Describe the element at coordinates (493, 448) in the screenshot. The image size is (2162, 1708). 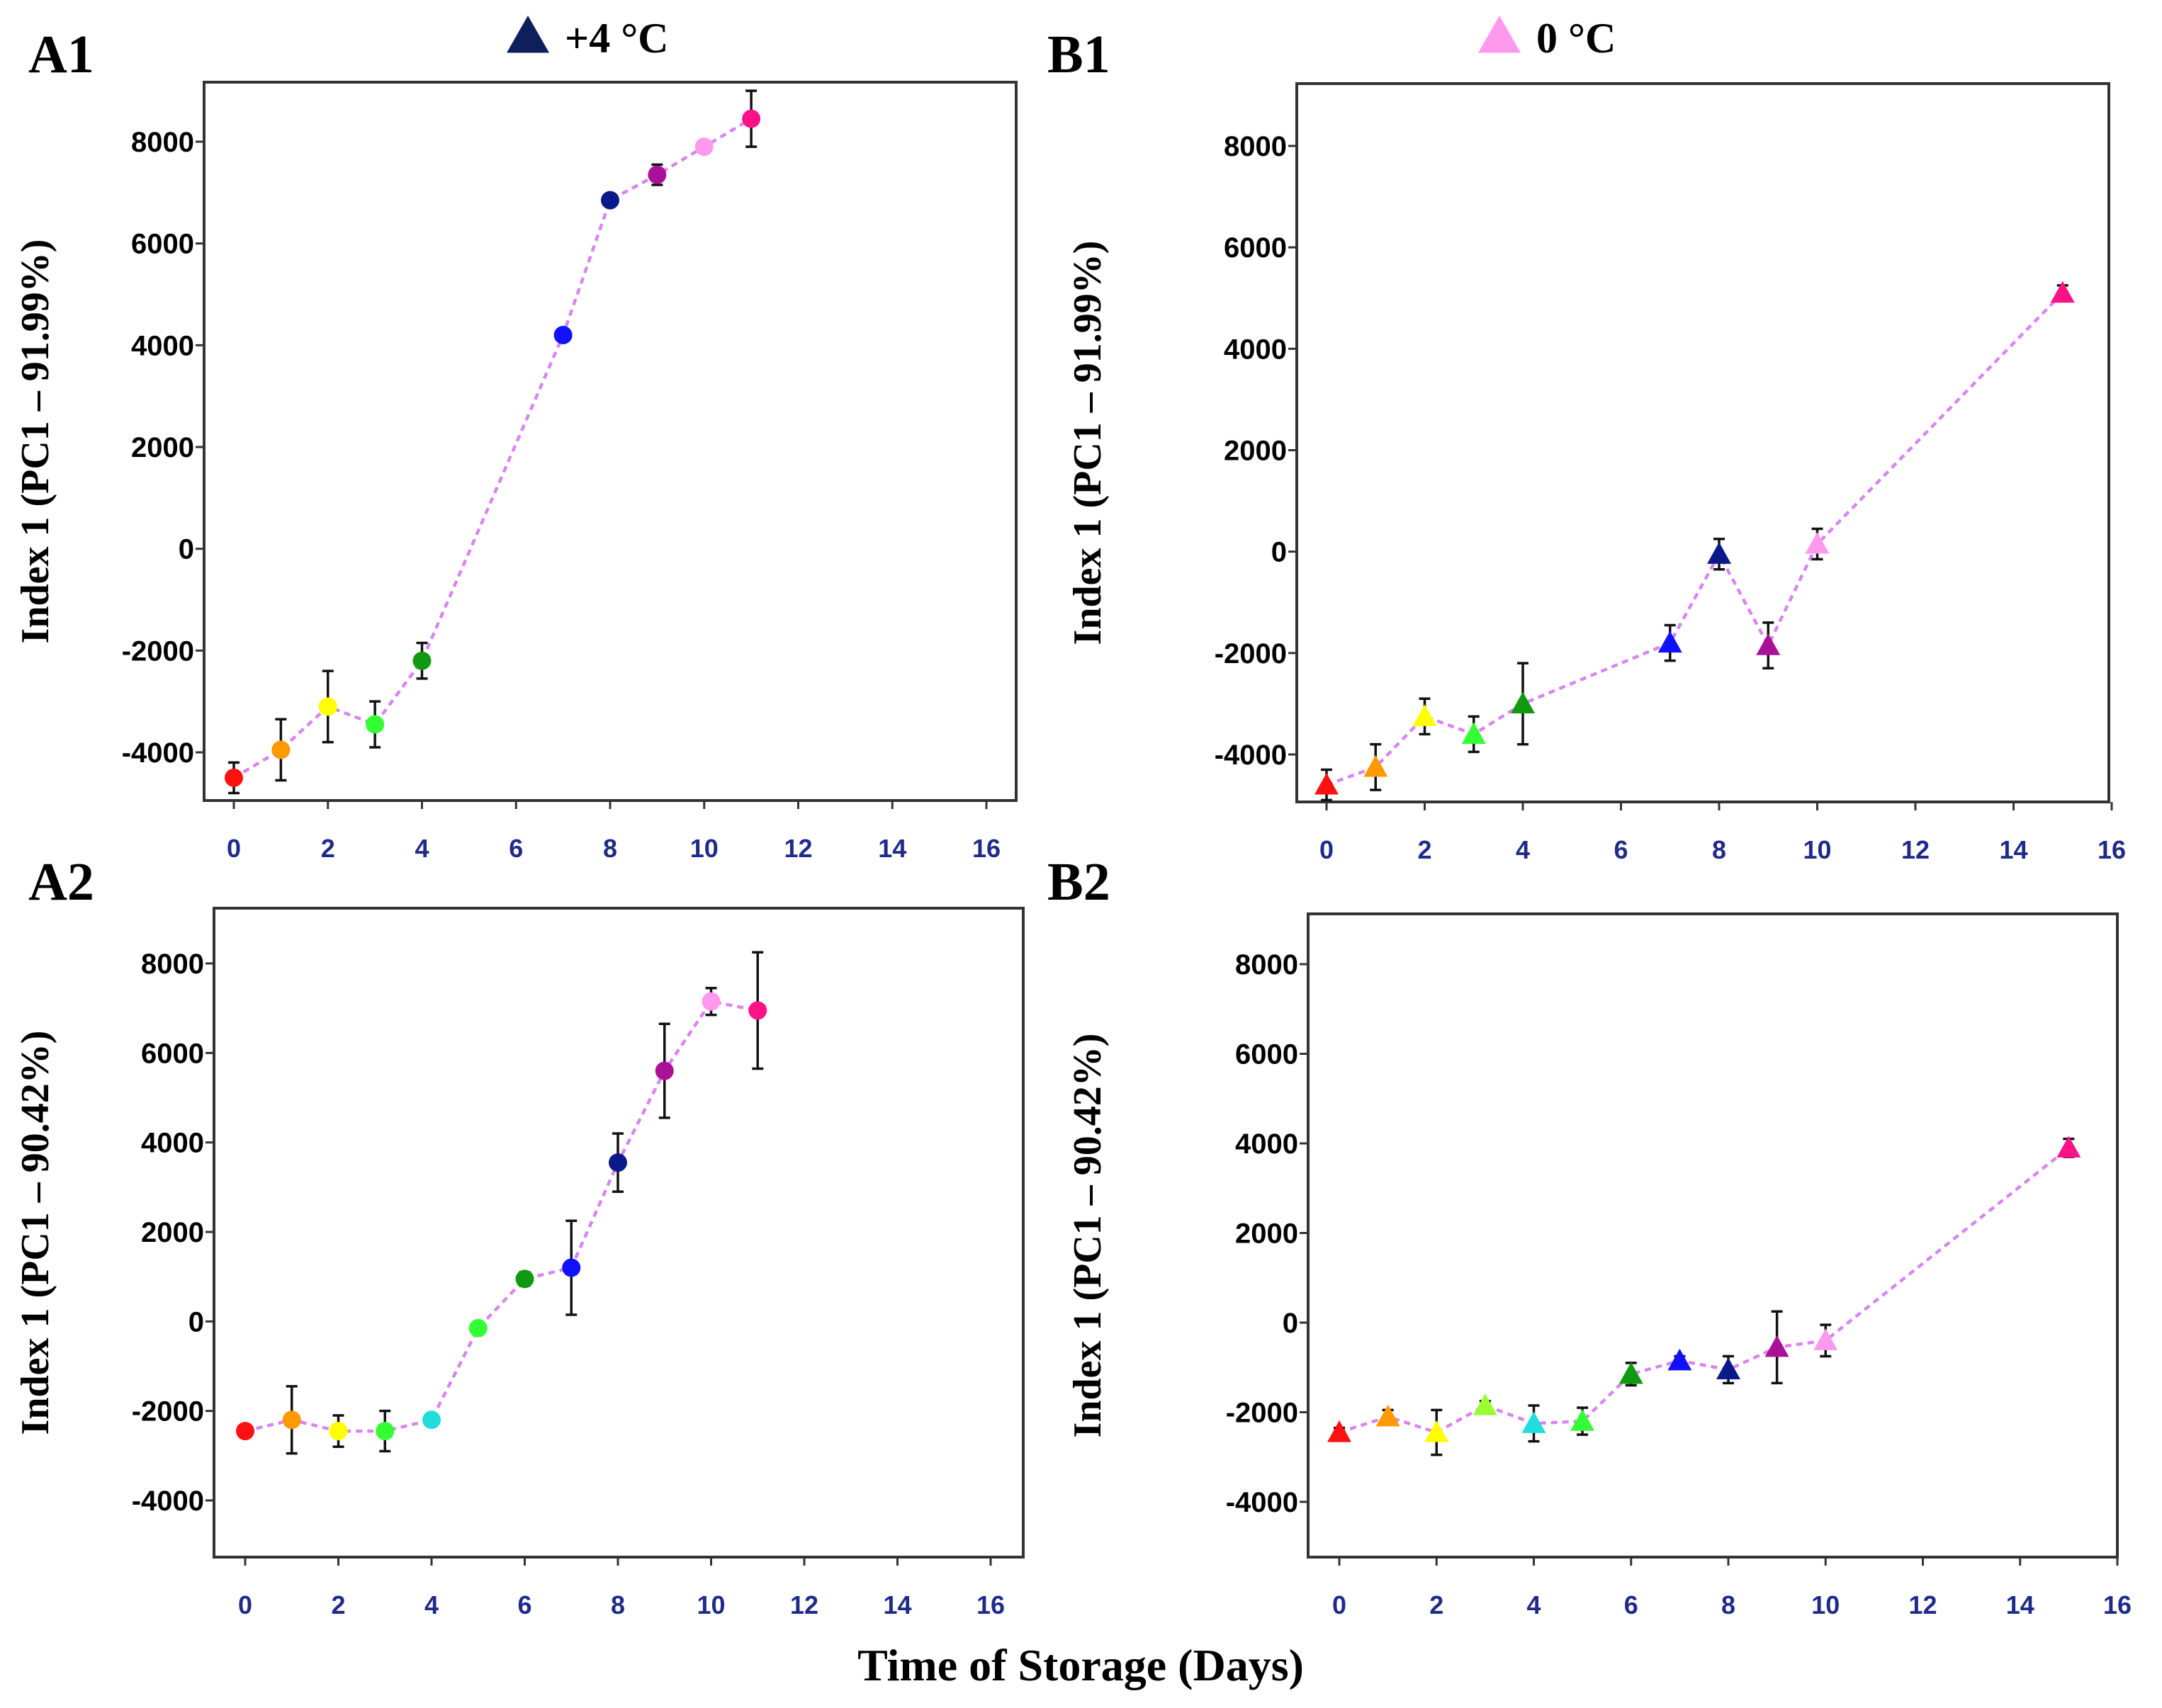
I see `series-line` at that location.